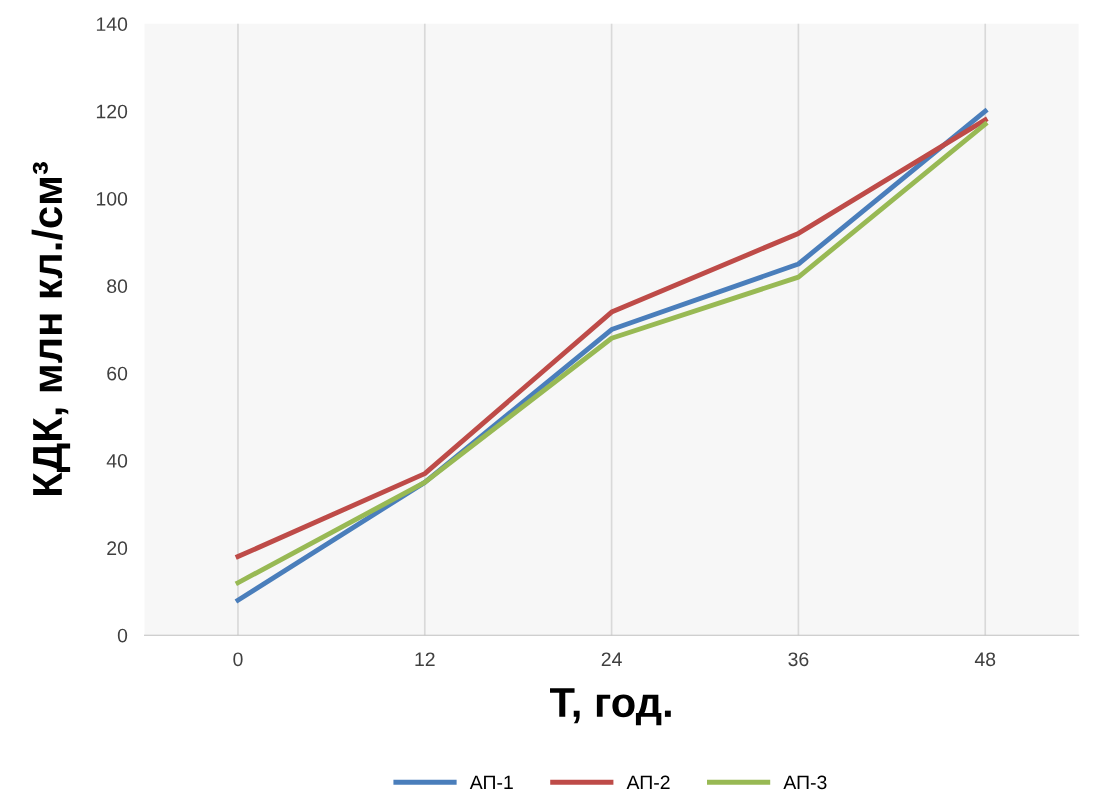  What do you see at coordinates (985, 659) in the screenshot?
I see `x-tick-label: 48` at bounding box center [985, 659].